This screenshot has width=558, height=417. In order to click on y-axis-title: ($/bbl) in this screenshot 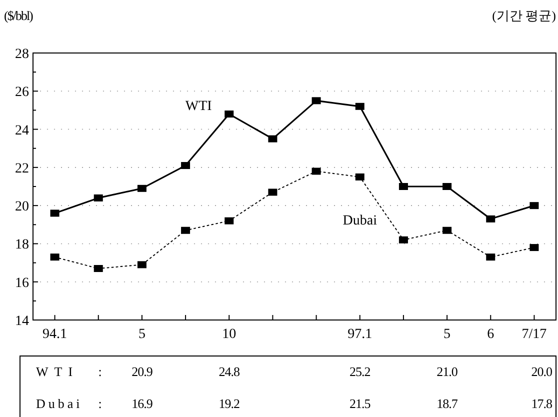, I will do `click(19, 15)`.